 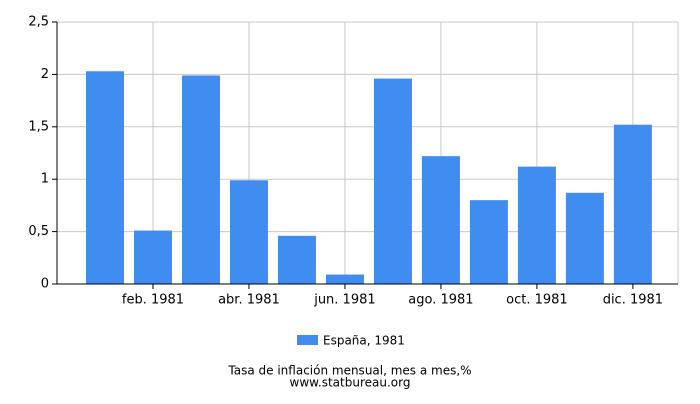 I want to click on y-tick-label: 0,5, so click(x=38, y=231).